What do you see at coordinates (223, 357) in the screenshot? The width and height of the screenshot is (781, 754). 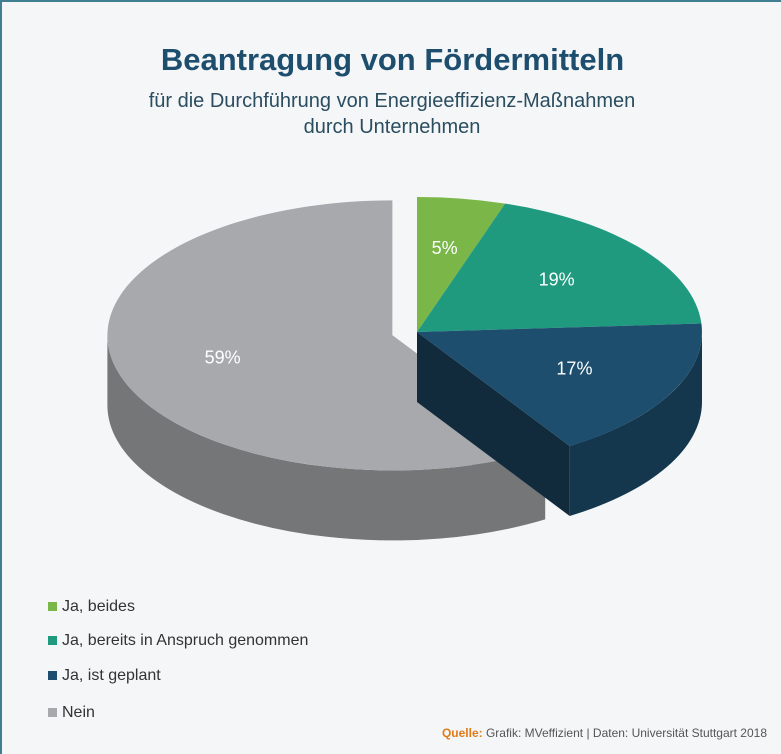 I see `data-label: 59%` at bounding box center [223, 357].